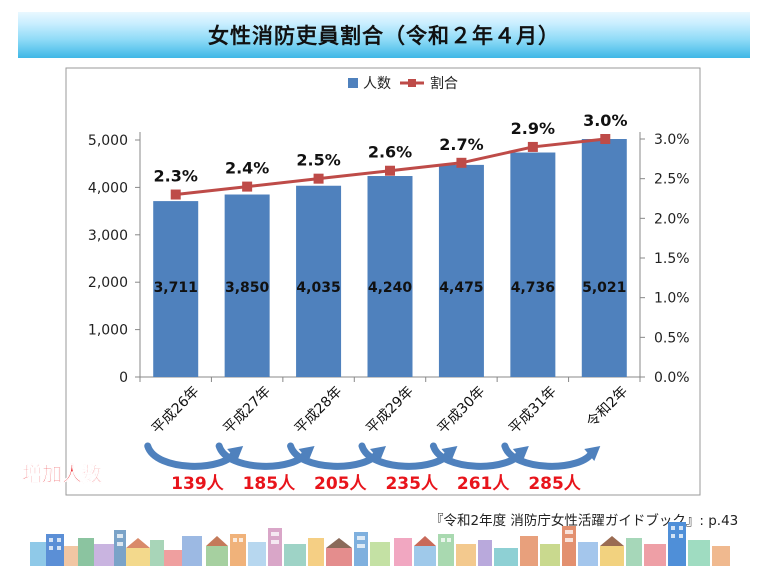 This screenshot has width=768, height=576. Describe the element at coordinates (390, 152) in the screenshot. I see `ratio-value-label: 2.6%` at that location.